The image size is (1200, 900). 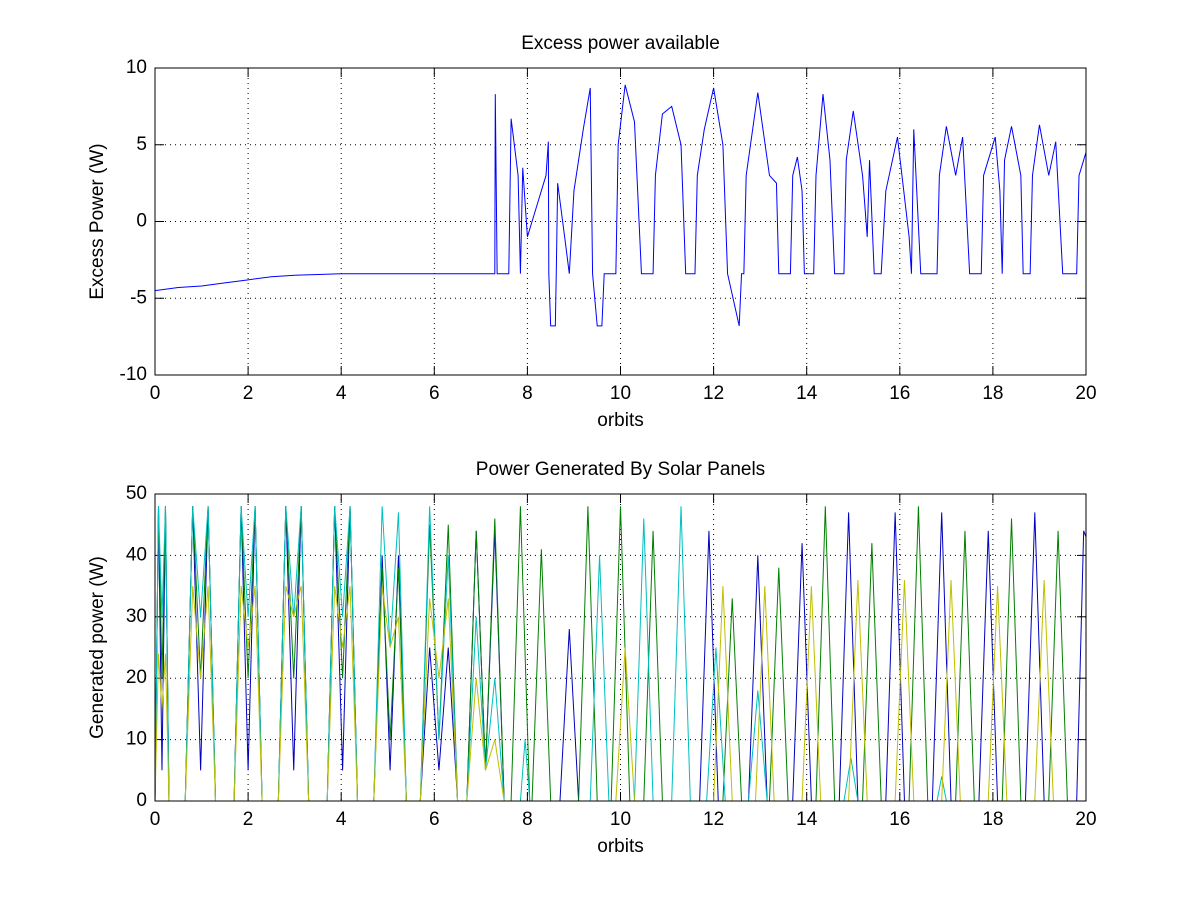 What do you see at coordinates (620, 469) in the screenshot?
I see `chart-title: Power Generated By Solar Panels` at bounding box center [620, 469].